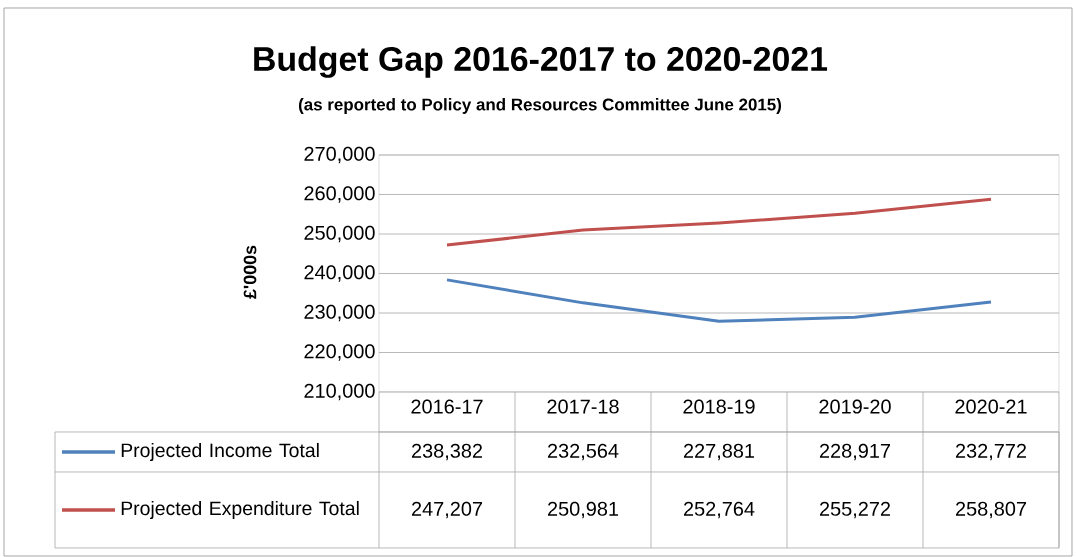 This screenshot has height=557, width=1076. Describe the element at coordinates (854, 510) in the screenshot. I see `data-label: 255,272` at that location.